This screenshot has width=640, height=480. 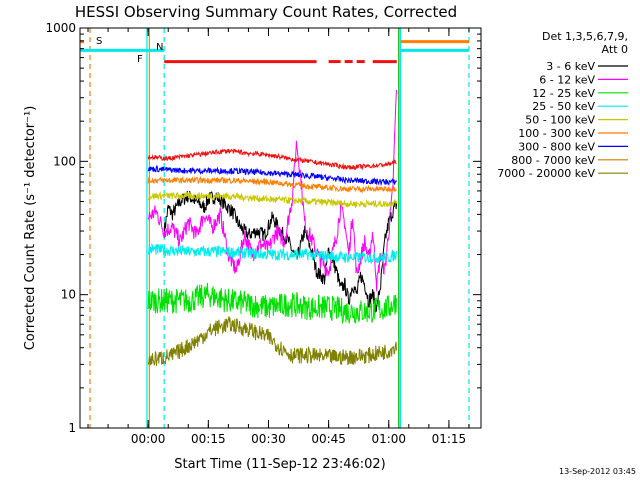 I want to click on legend-label-4: 50 - 100 keV, so click(x=560, y=120).